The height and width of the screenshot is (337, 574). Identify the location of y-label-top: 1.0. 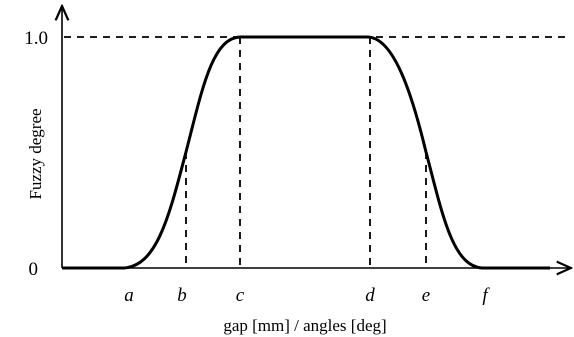
(36, 38).